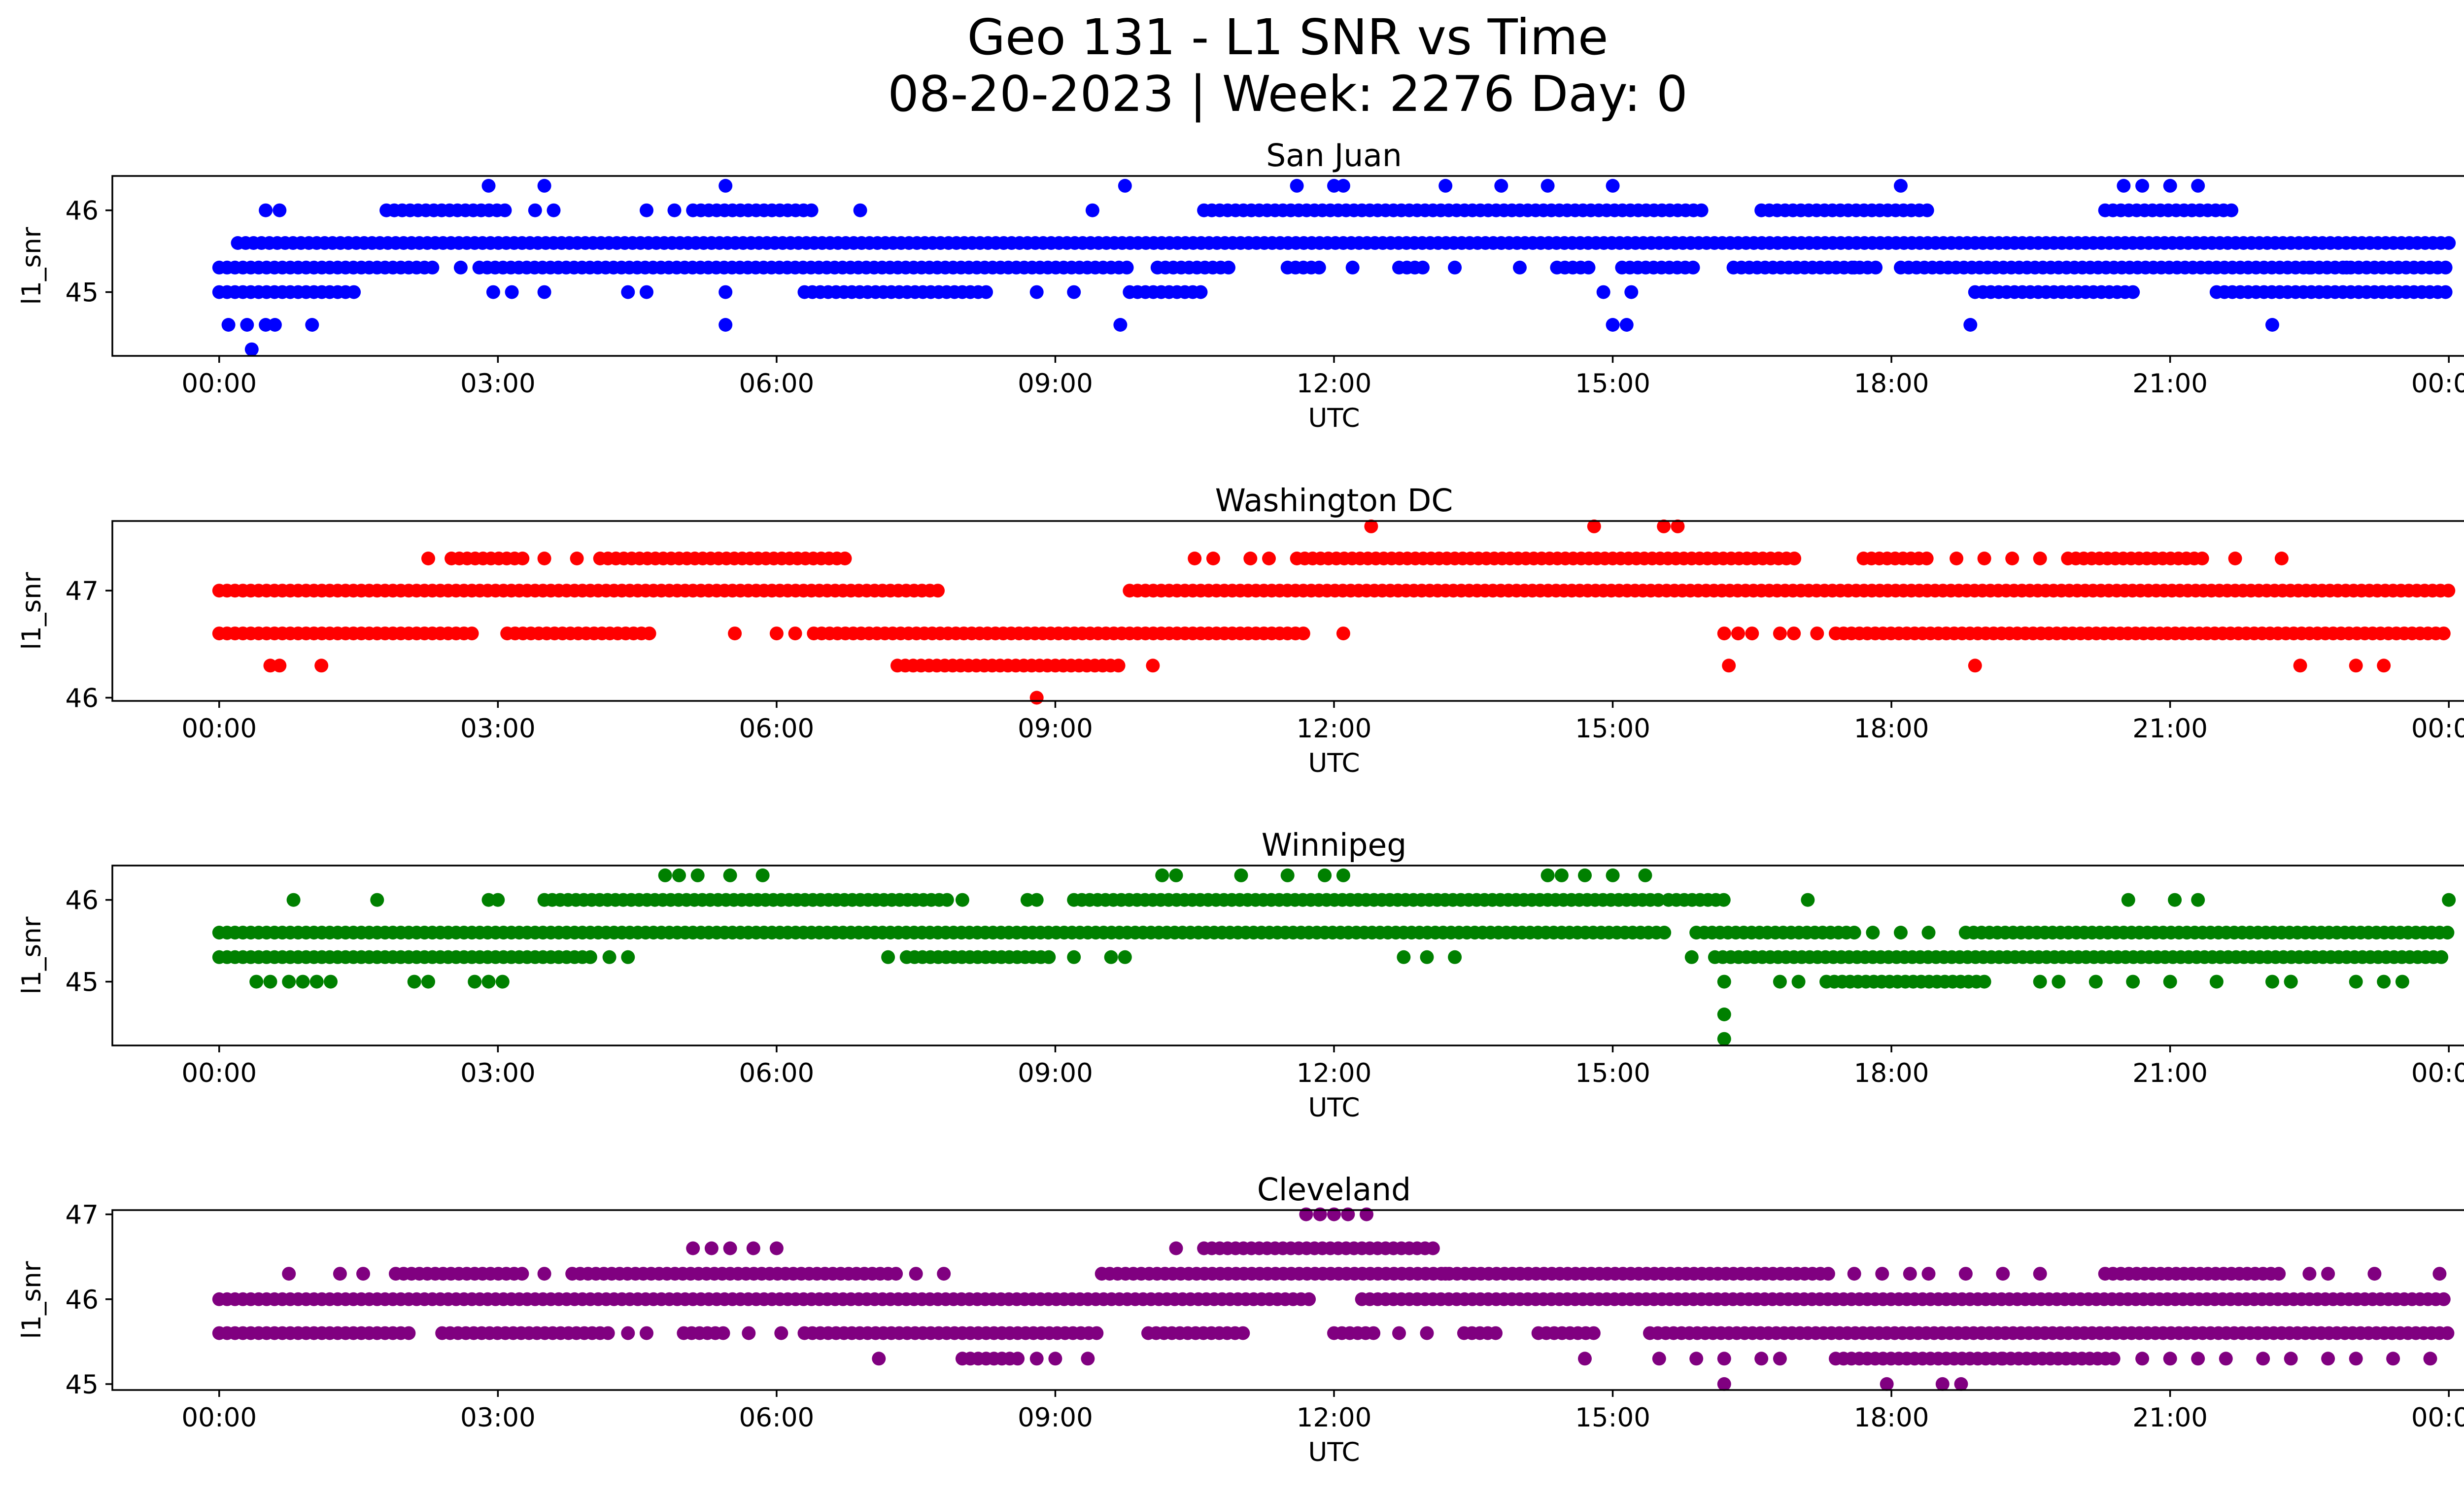 The height and width of the screenshot is (1495, 2464). I want to click on data-points-winnipeg, so click(1334, 957).